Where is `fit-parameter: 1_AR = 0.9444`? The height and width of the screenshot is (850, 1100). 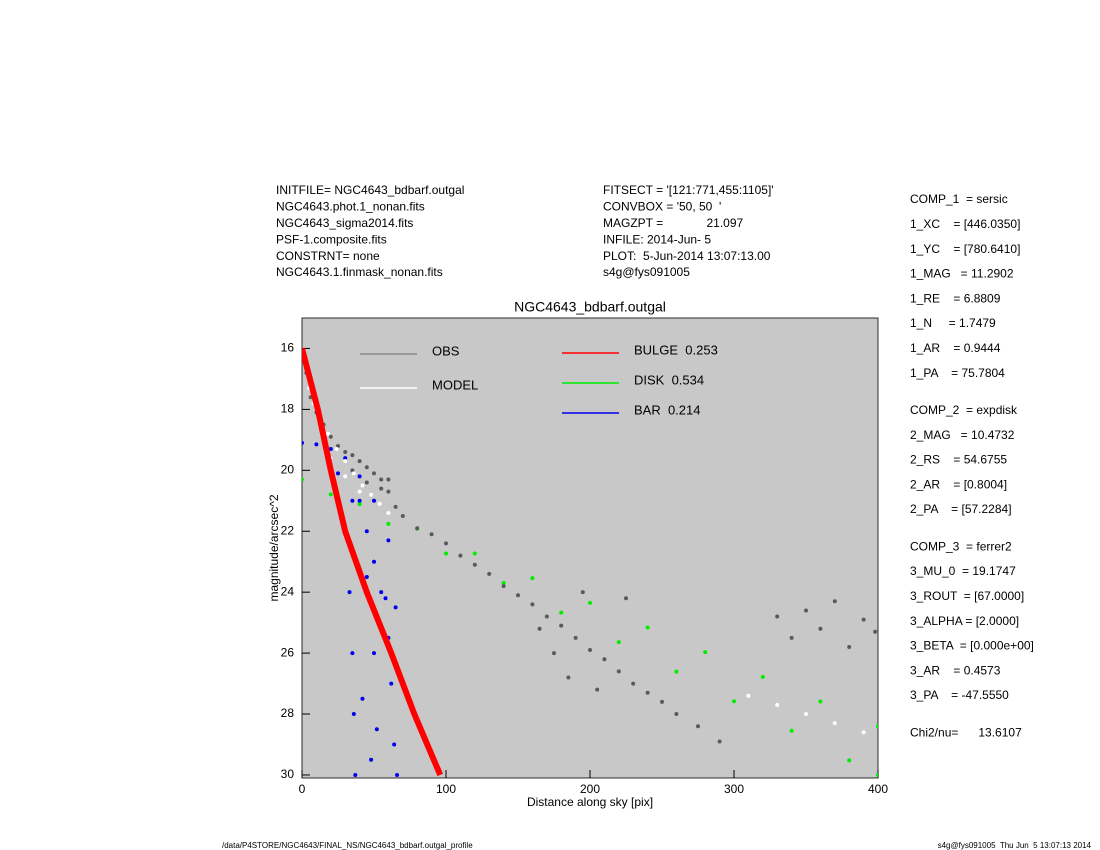
fit-parameter: 1_AR = 0.9444 is located at coordinates (955, 348).